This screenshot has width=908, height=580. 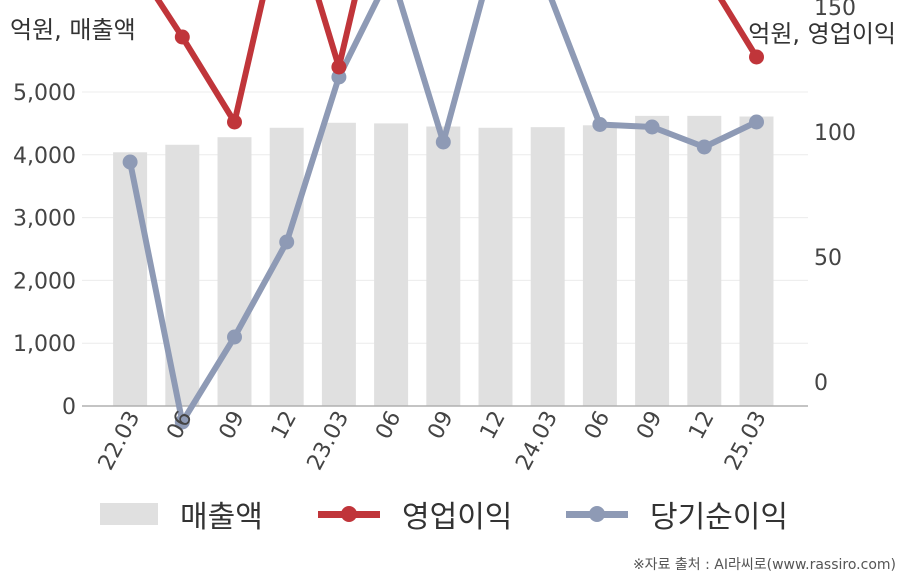 What do you see at coordinates (44, 250) in the screenshot?
I see `y-axis-left: 0 1,000 2,000 3,000 4,000 5,000` at bounding box center [44, 250].